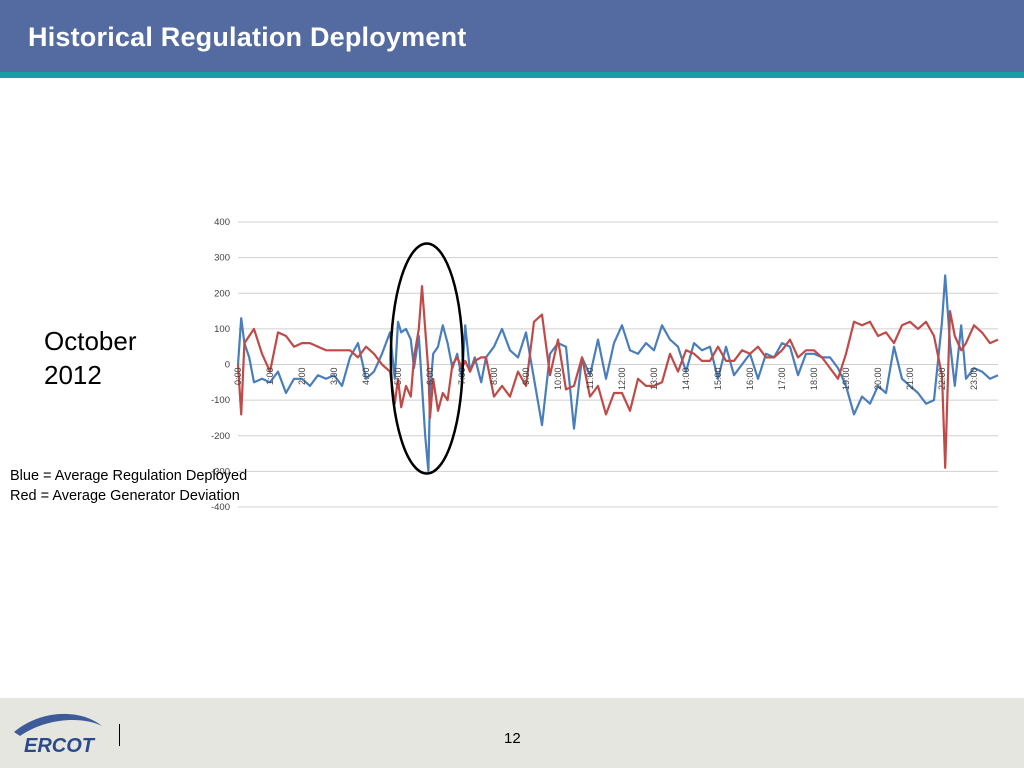 Image resolution: width=1024 pixels, height=768 pixels. Describe the element at coordinates (427, 358) in the screenshot. I see `highlight-ellipse` at that location.